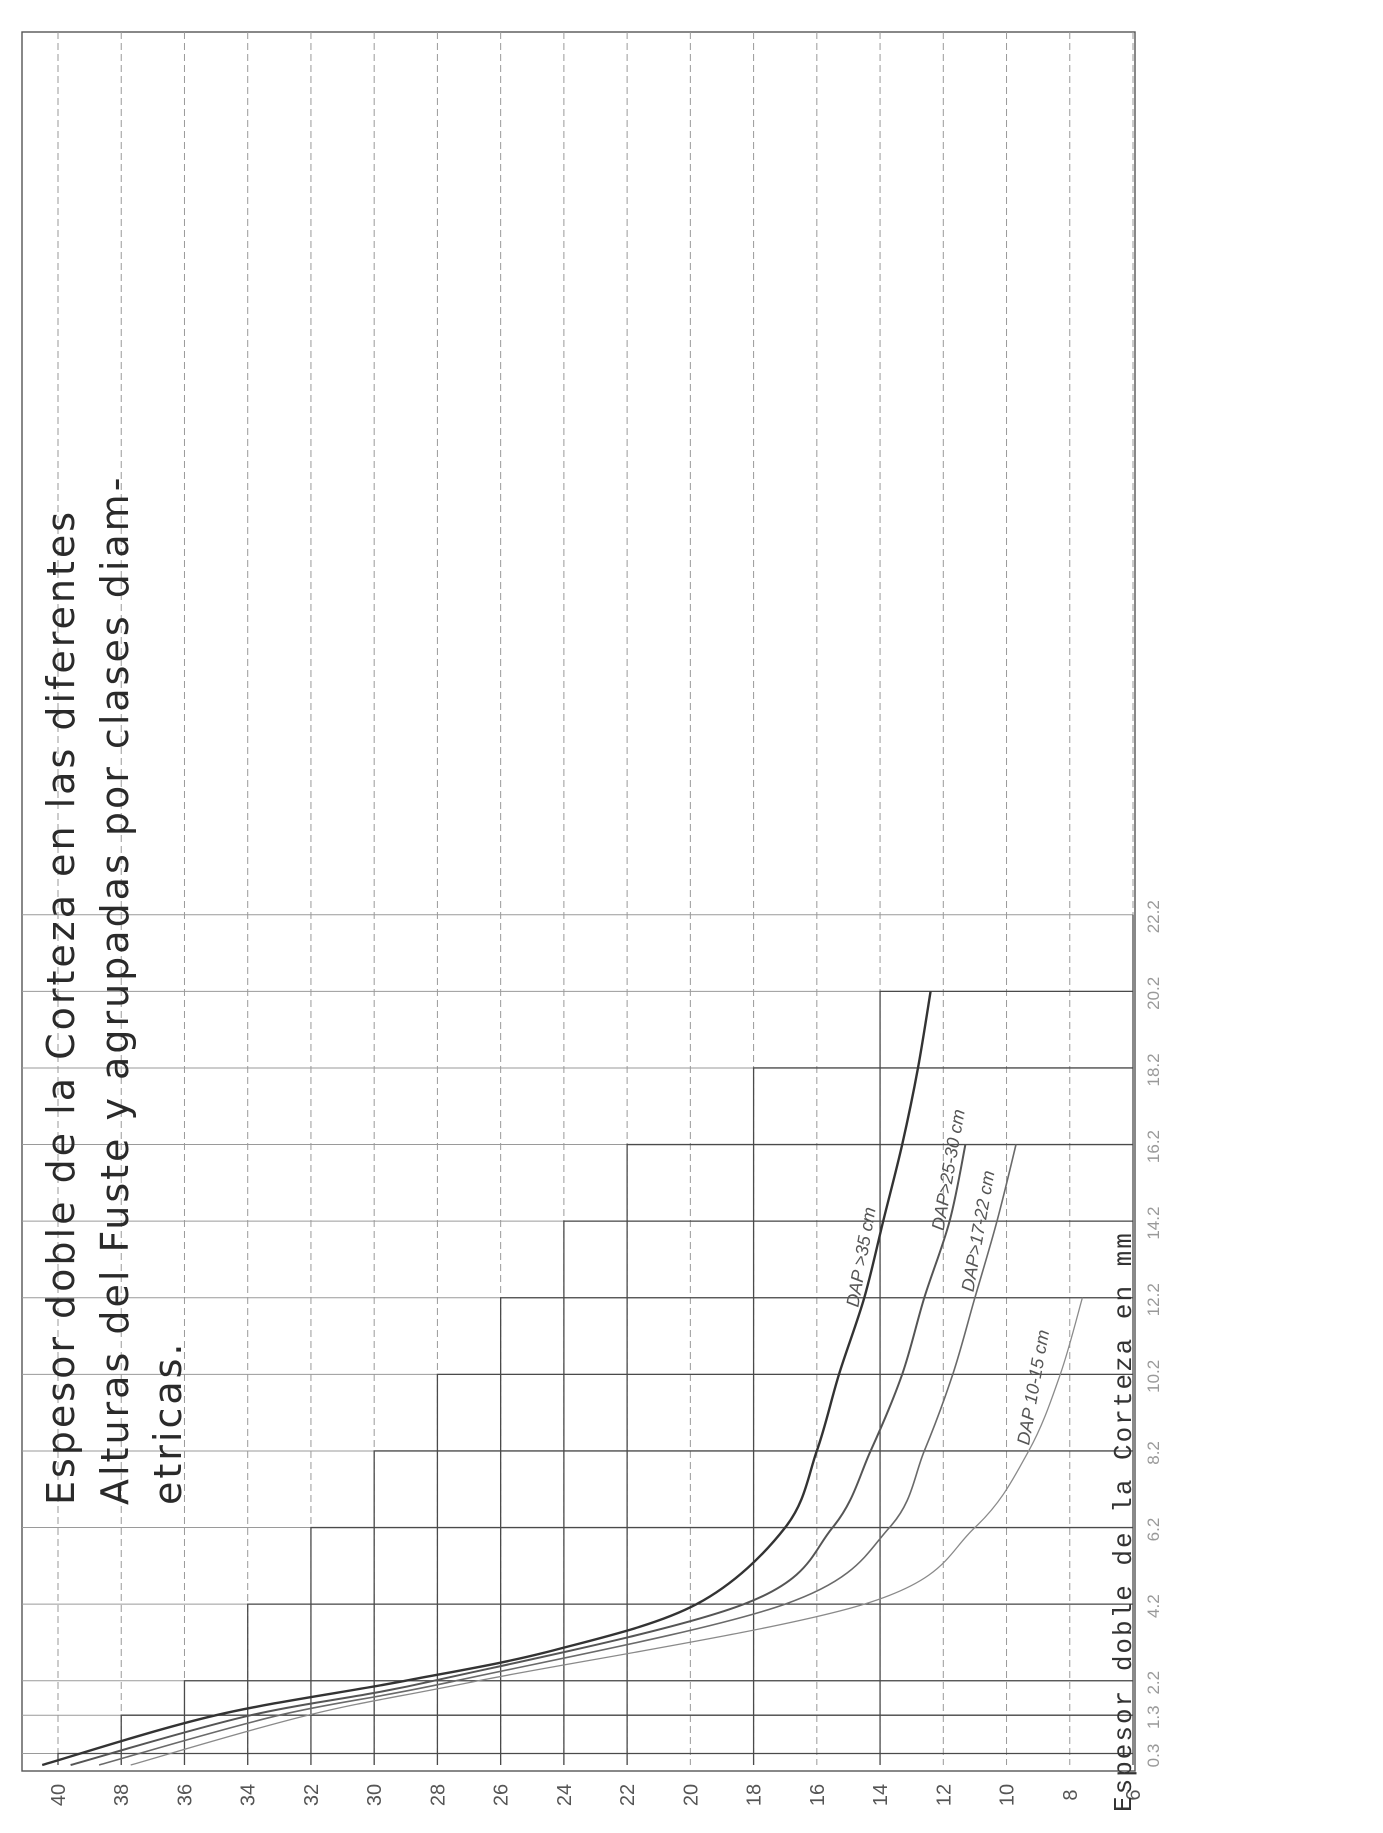  What do you see at coordinates (1153, 1146) in the screenshot?
I see `x-tick-label: 16.2` at bounding box center [1153, 1146].